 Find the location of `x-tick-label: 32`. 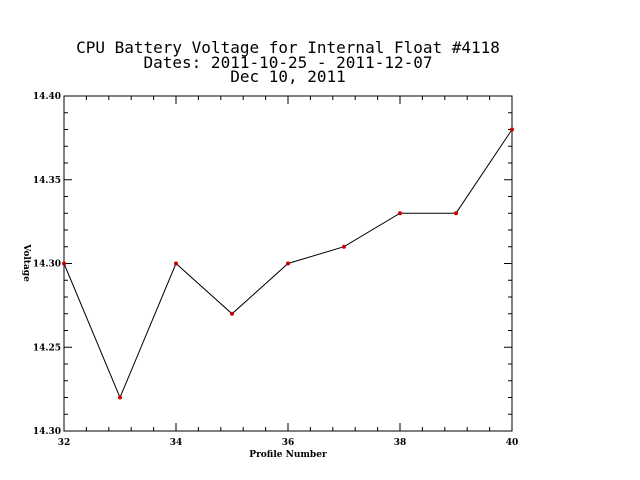

x-tick-label: 32 is located at coordinates (64, 443).